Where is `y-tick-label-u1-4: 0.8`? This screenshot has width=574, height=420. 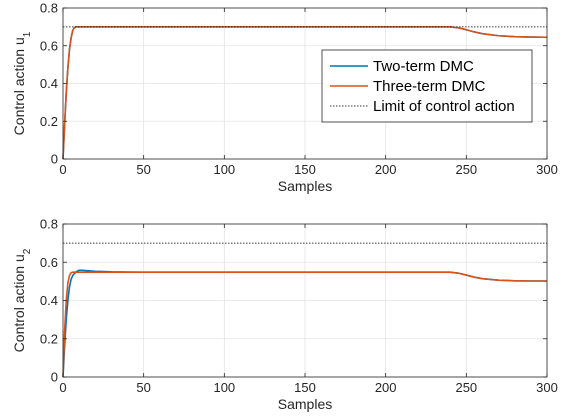
y-tick-label-u1-4: 0.8 is located at coordinates (49, 8).